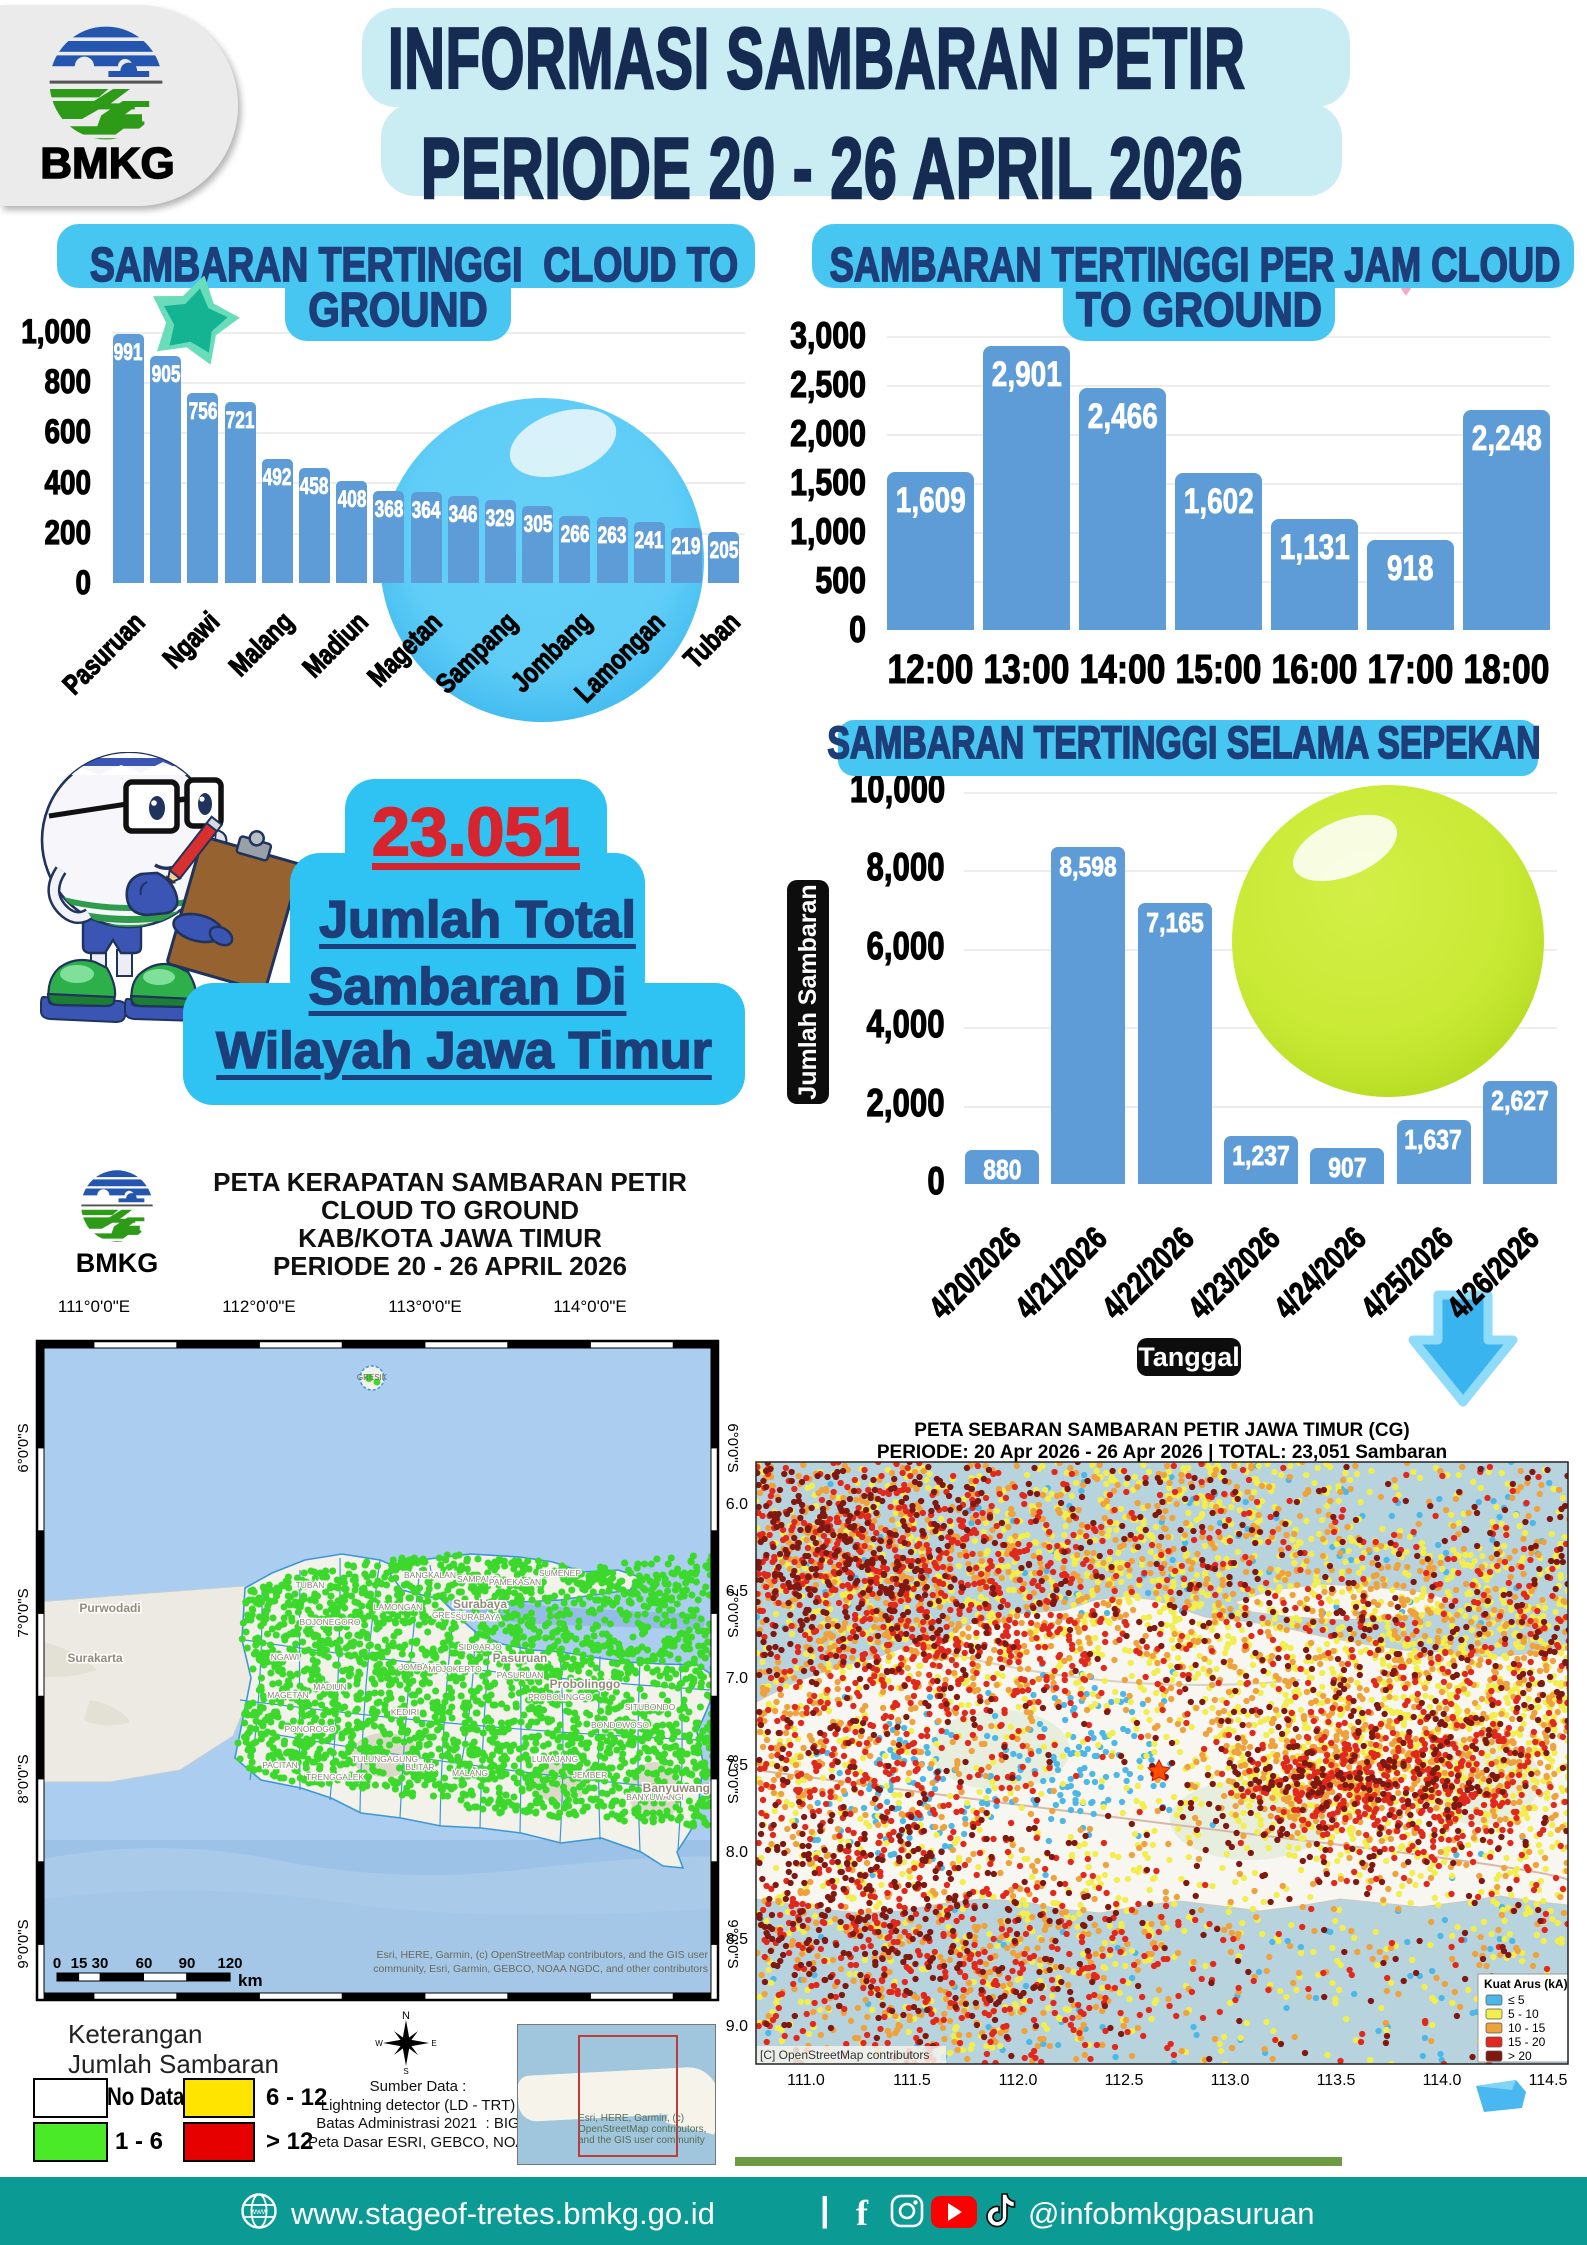  What do you see at coordinates (280, 1765) in the screenshot?
I see `svg-text: PACITAN` at bounding box center [280, 1765].